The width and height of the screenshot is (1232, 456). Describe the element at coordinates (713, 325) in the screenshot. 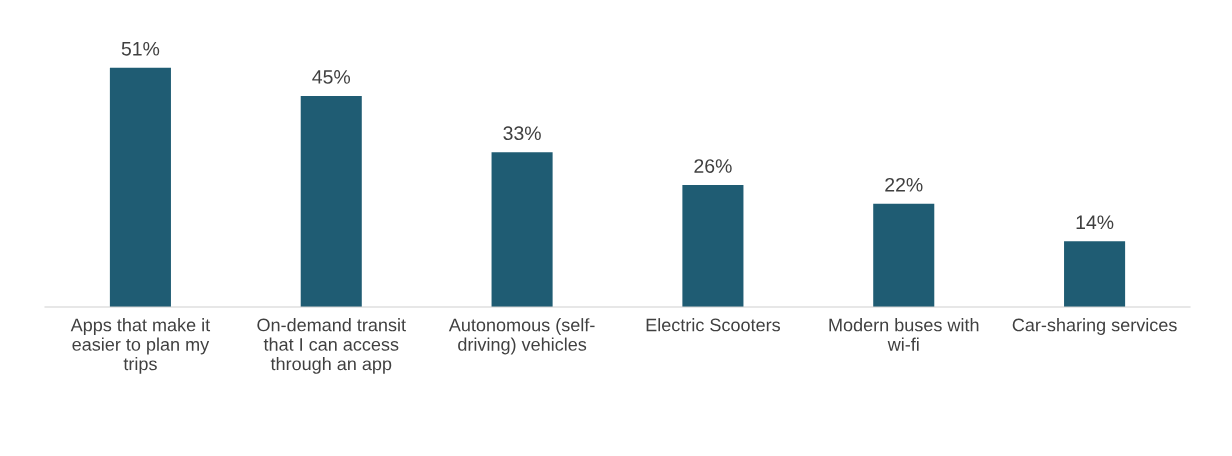

I see `x-tick-label: Electric Scooters` at that location.